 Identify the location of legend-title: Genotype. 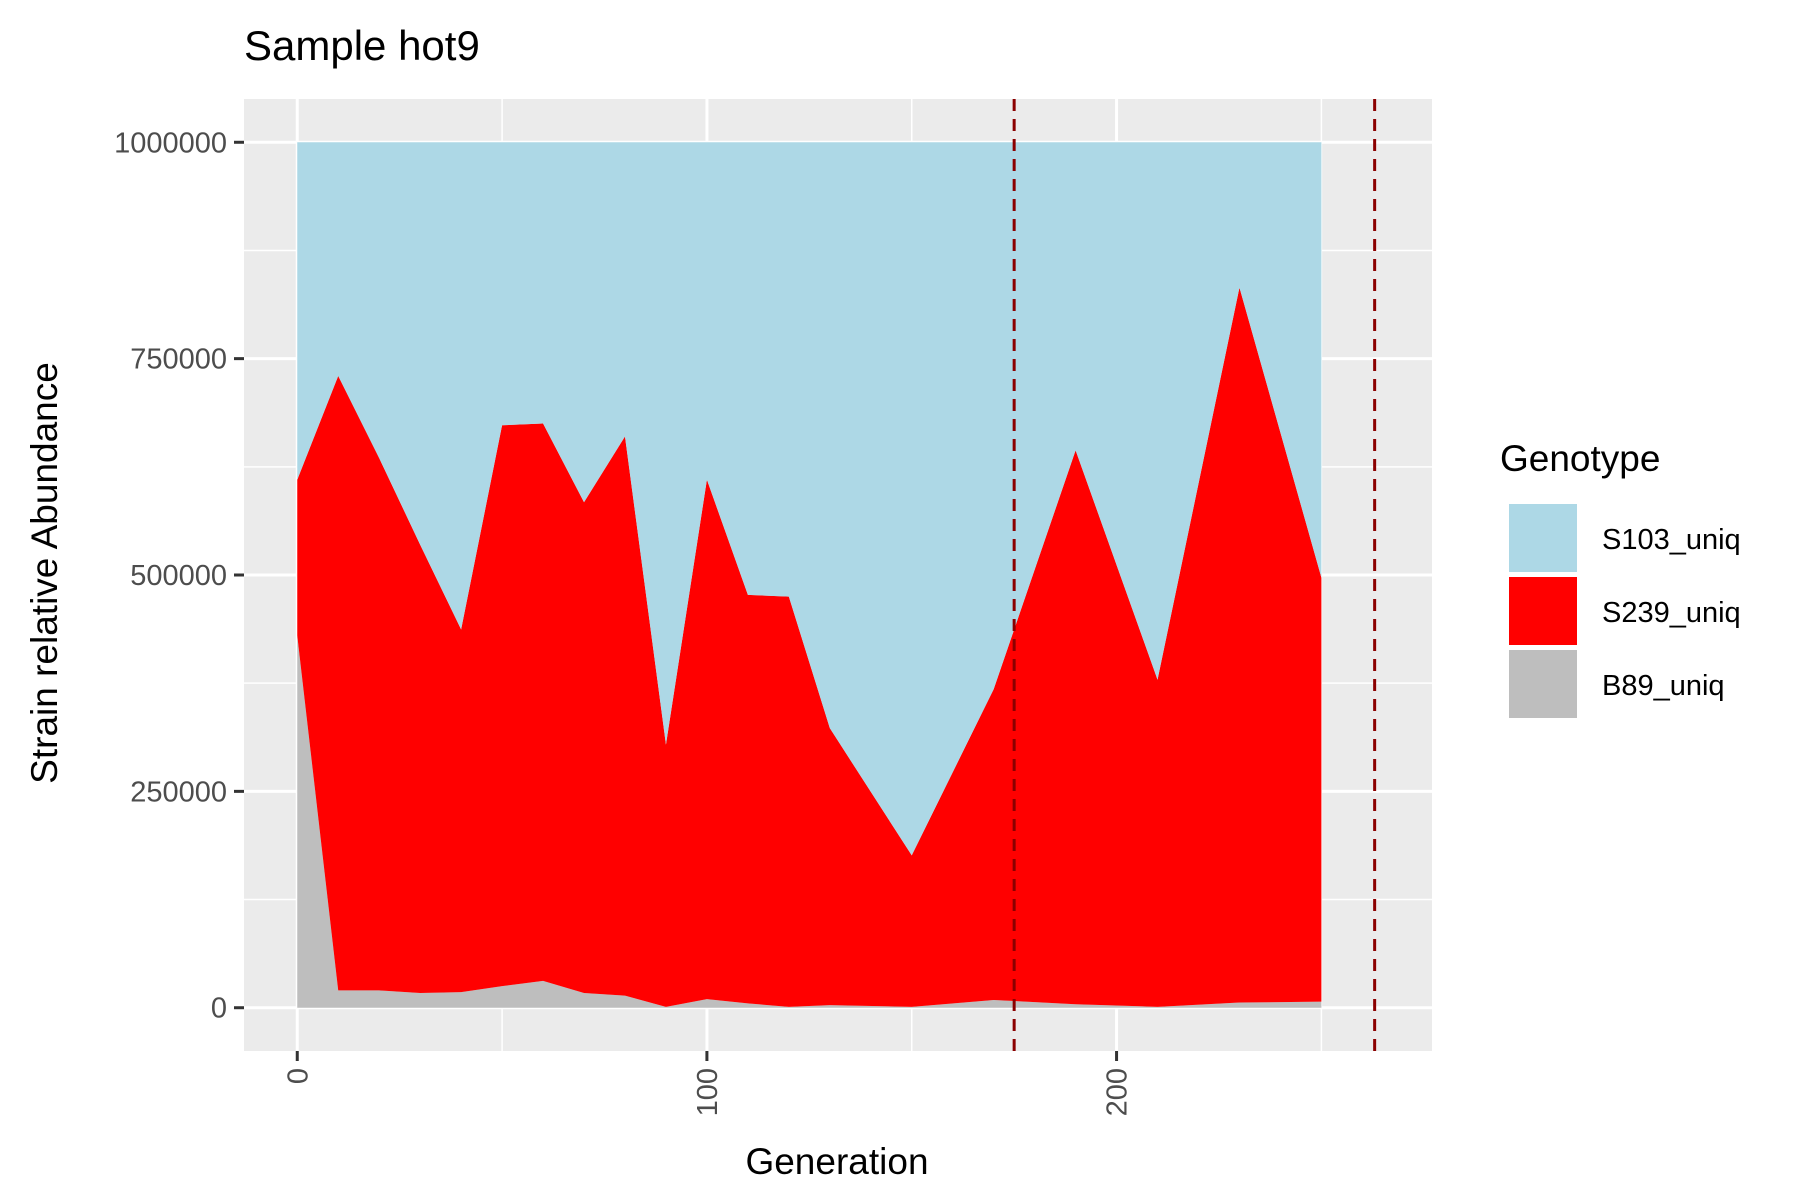
(1580, 458).